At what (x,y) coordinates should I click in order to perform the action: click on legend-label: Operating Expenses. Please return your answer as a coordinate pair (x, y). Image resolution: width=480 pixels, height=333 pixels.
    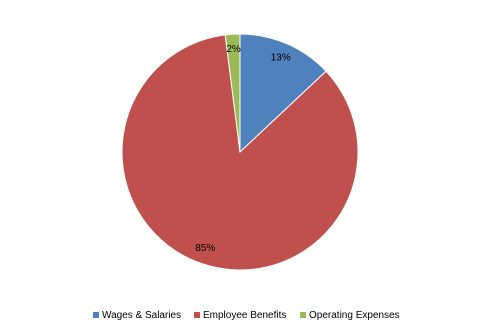
    Looking at the image, I should click on (354, 315).